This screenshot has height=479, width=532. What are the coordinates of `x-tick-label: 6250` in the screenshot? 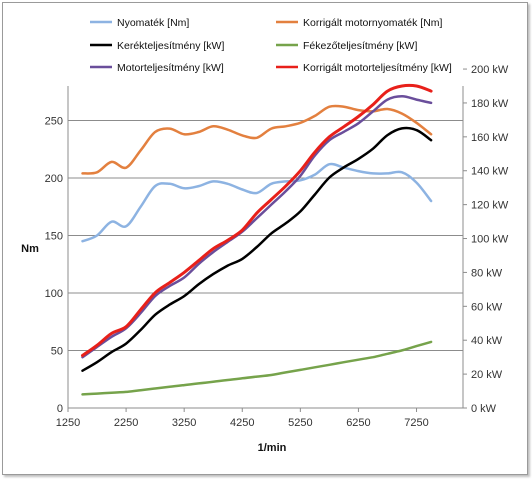 It's located at (358, 423).